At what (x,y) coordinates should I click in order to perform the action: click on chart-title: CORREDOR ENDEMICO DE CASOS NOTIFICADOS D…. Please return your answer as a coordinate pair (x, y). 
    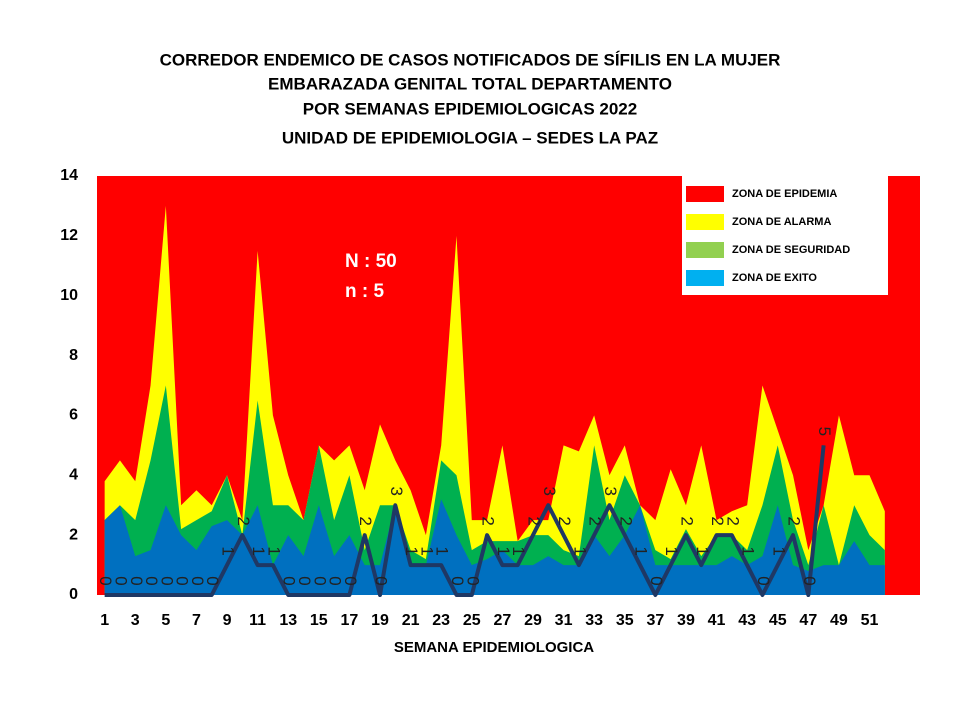
    Looking at the image, I should click on (470, 59).